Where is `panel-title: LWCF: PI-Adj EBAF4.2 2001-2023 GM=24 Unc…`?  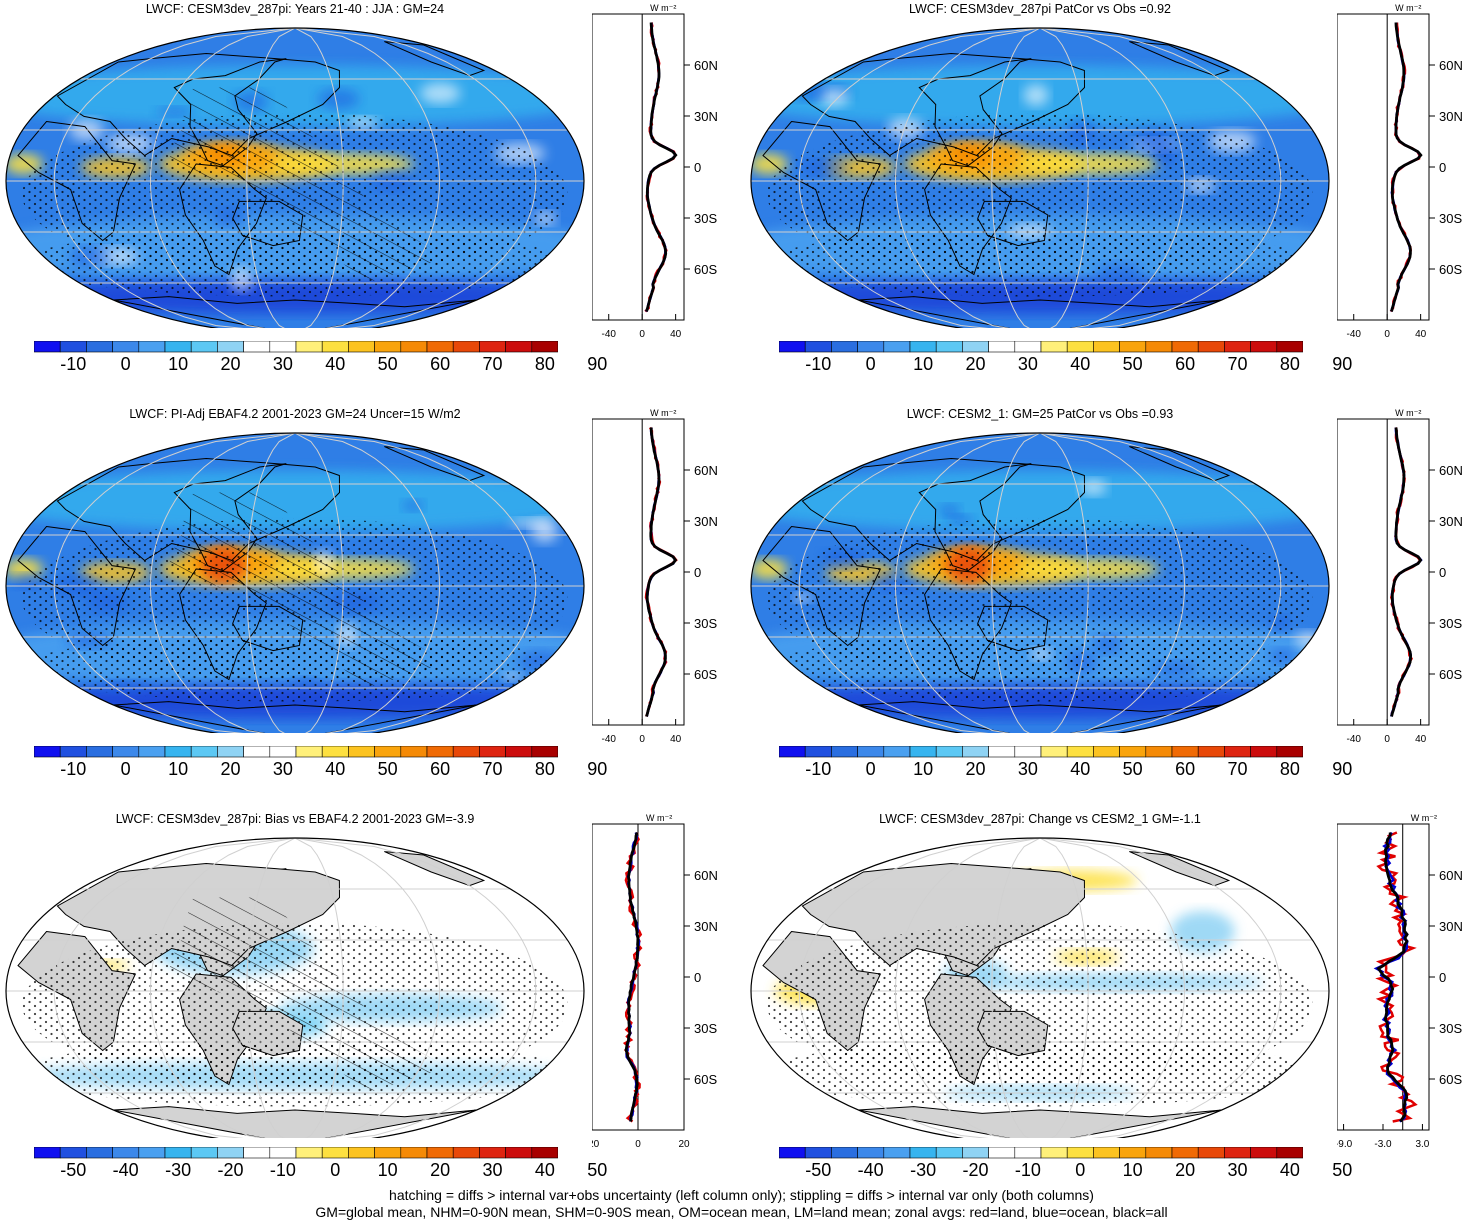 panel-title: LWCF: PI-Adj EBAF4.2 2001-2023 GM=24 Unc… is located at coordinates (295, 414).